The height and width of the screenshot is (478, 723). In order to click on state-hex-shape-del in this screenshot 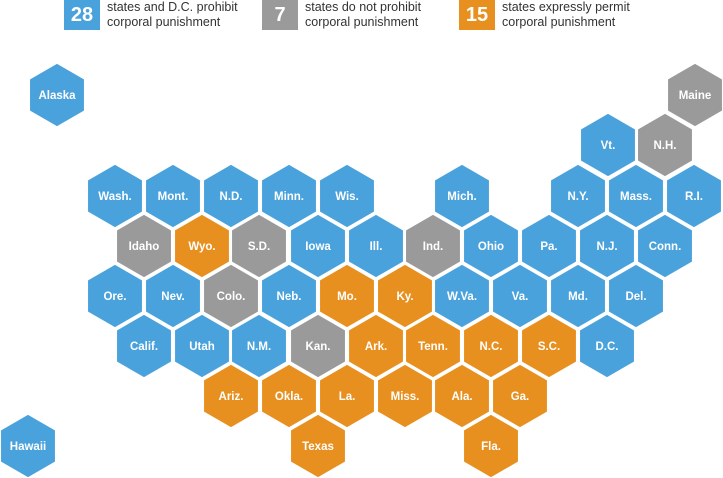, I will do `click(636, 296)`.